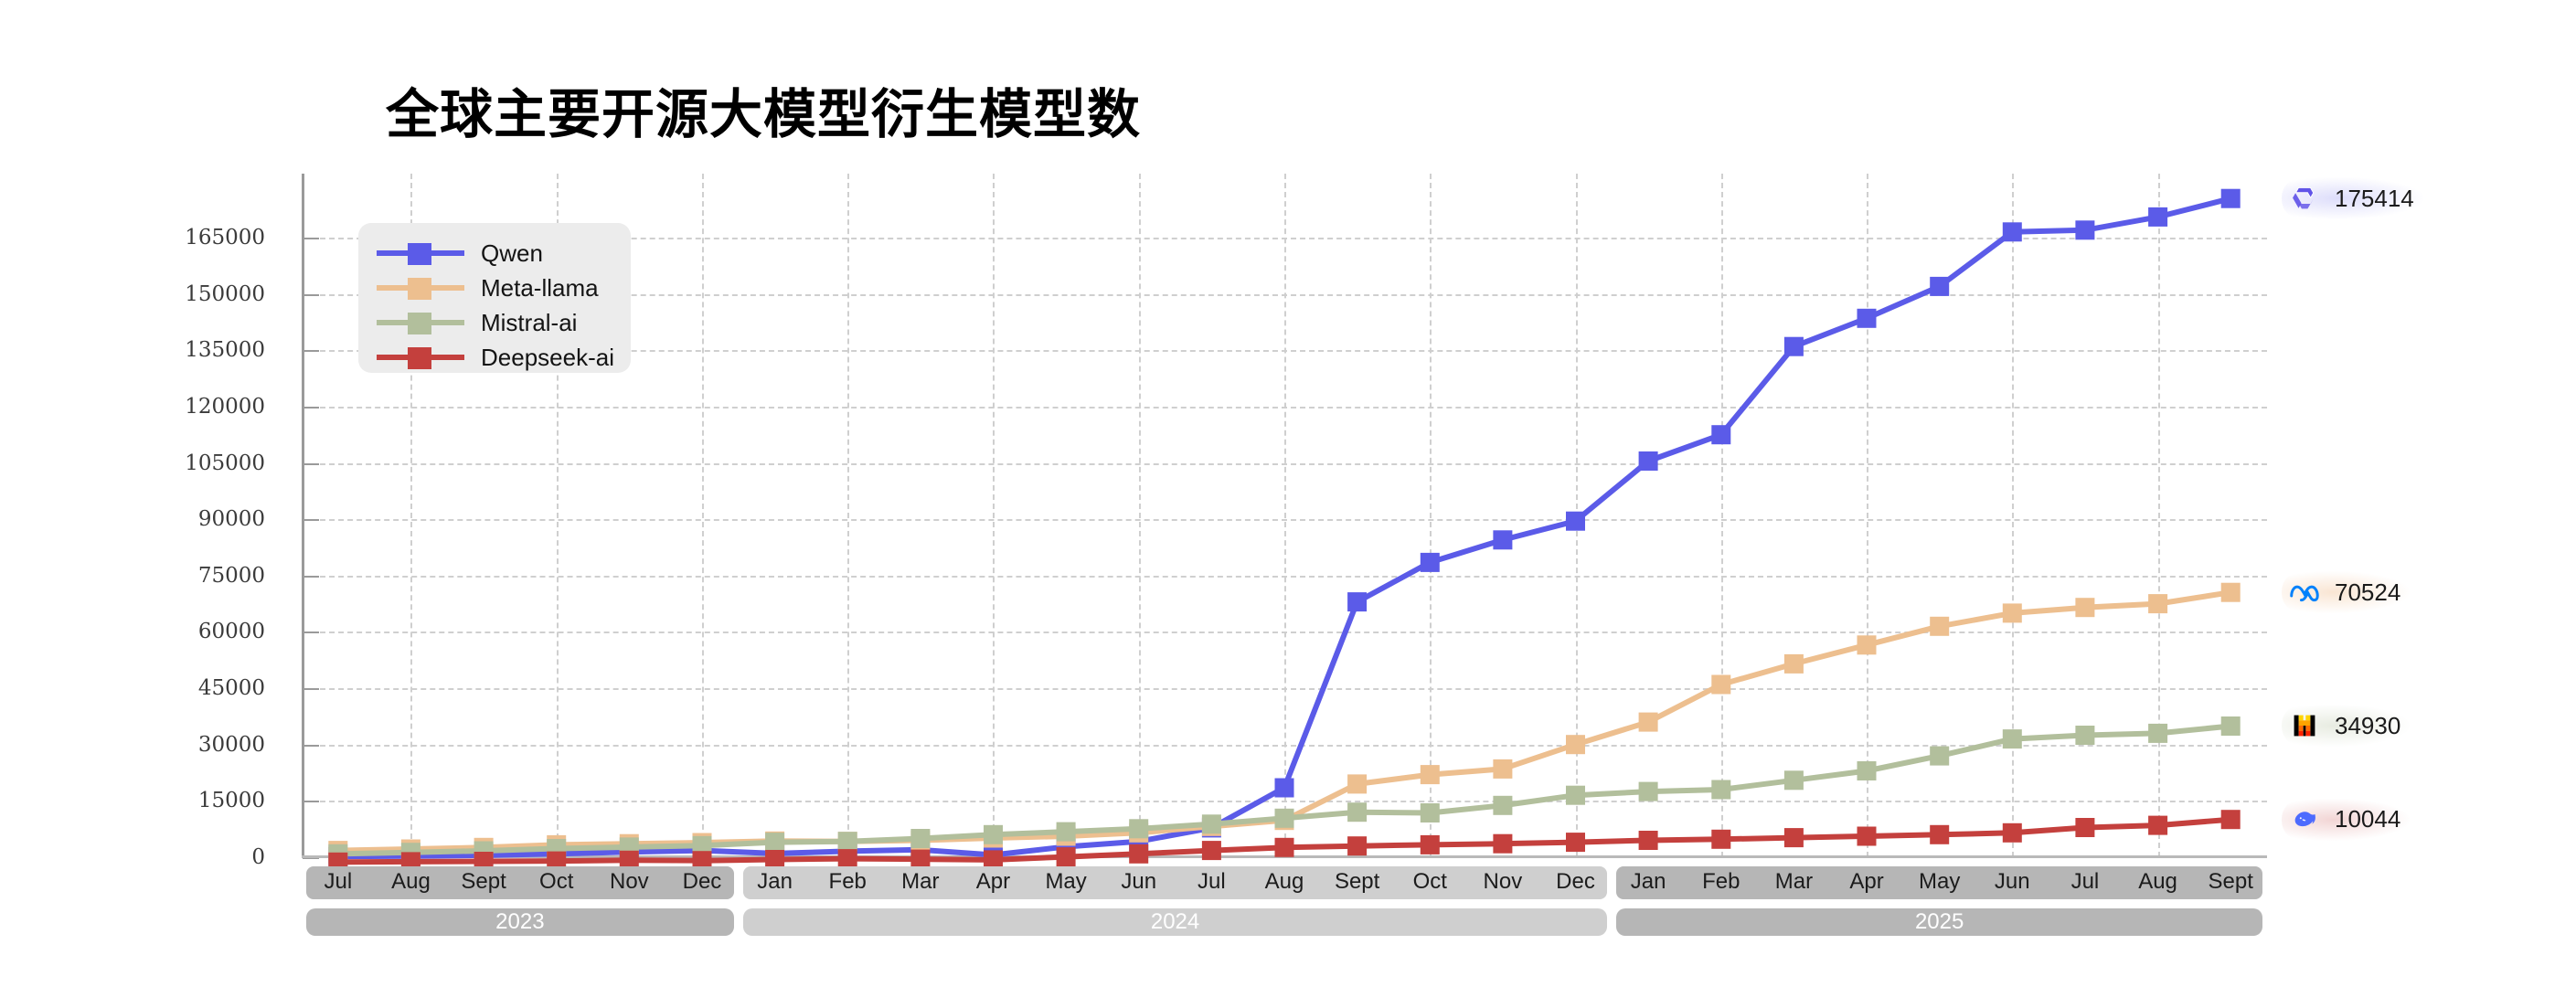 Image resolution: width=2576 pixels, height=987 pixels. I want to click on y-tick-label: 105000, so click(225, 463).